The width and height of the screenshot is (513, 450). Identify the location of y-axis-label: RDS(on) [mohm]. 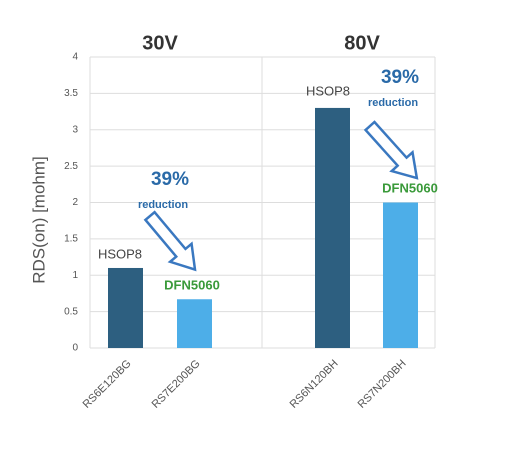
(38, 220).